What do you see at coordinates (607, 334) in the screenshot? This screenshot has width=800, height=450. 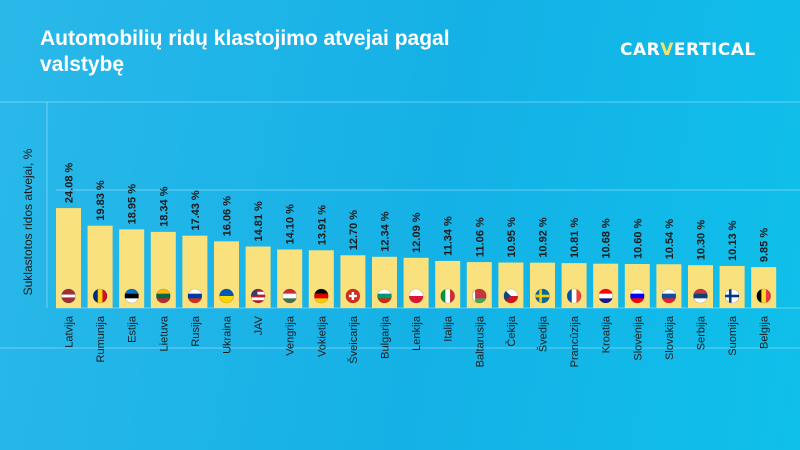 I see `category-label: Kroatija` at bounding box center [607, 334].